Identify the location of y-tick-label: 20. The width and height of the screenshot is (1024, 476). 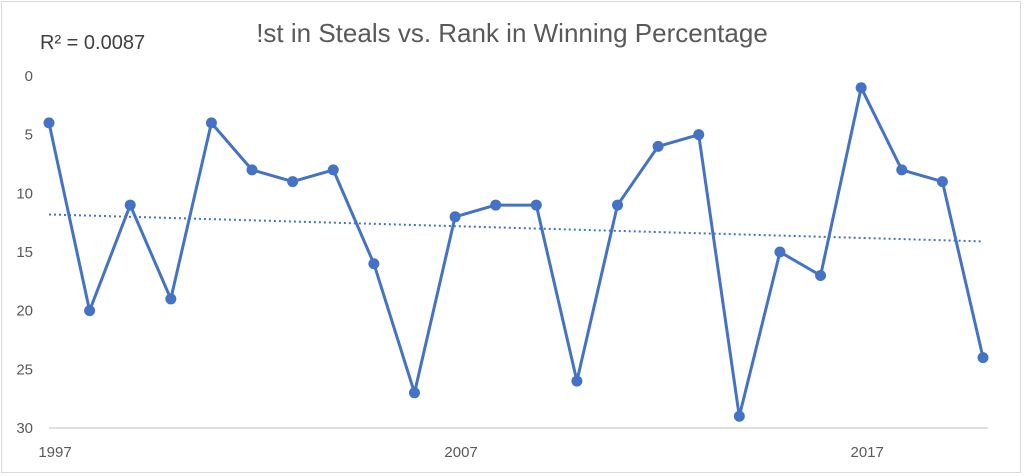
(24, 311).